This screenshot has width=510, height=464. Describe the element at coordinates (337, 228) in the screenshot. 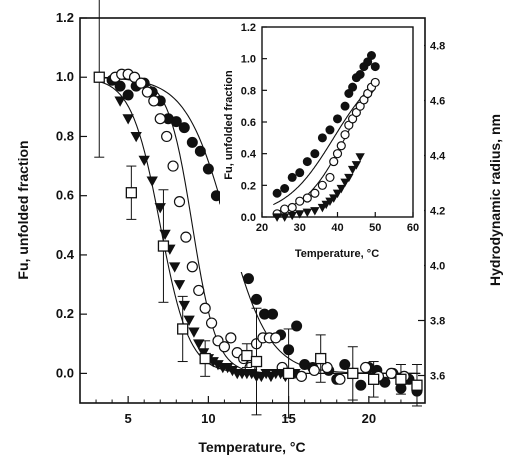

I see `inset-x-tick-label: 40` at that location.